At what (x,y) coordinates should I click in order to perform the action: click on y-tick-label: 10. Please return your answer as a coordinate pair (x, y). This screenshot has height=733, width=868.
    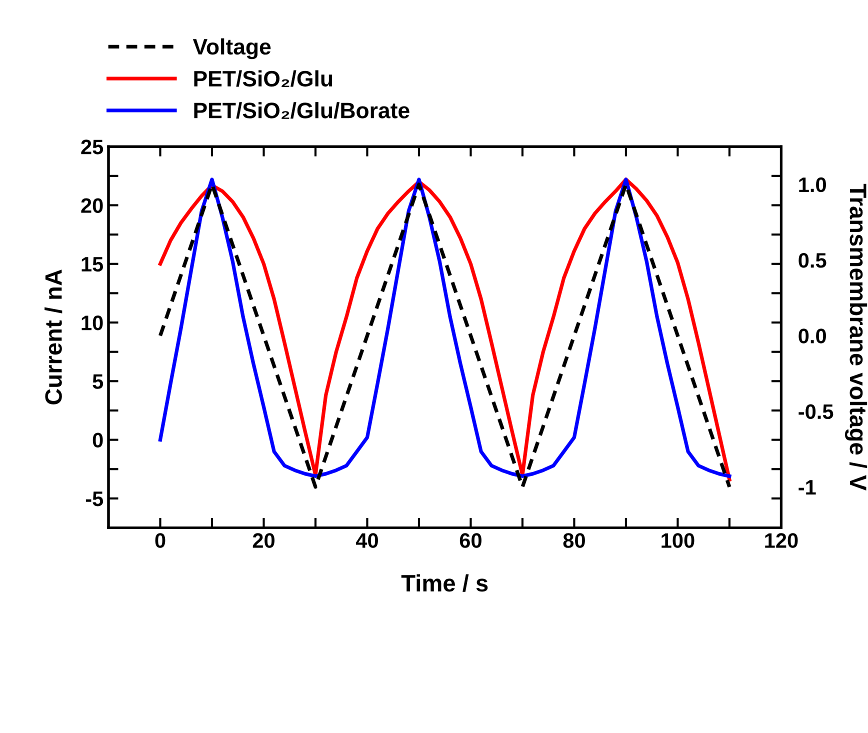
    Looking at the image, I should click on (92, 323).